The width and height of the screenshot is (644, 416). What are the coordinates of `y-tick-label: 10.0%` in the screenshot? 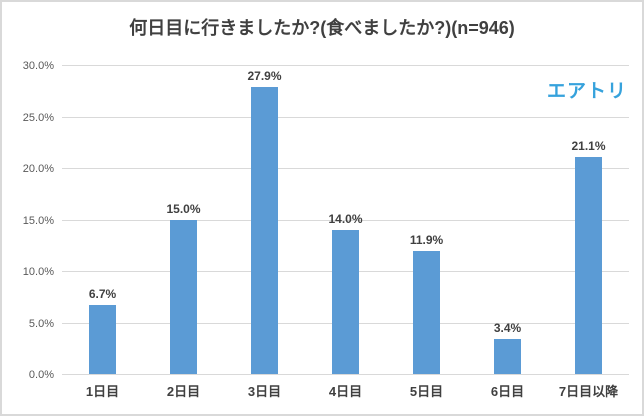 It's located at (38, 272).